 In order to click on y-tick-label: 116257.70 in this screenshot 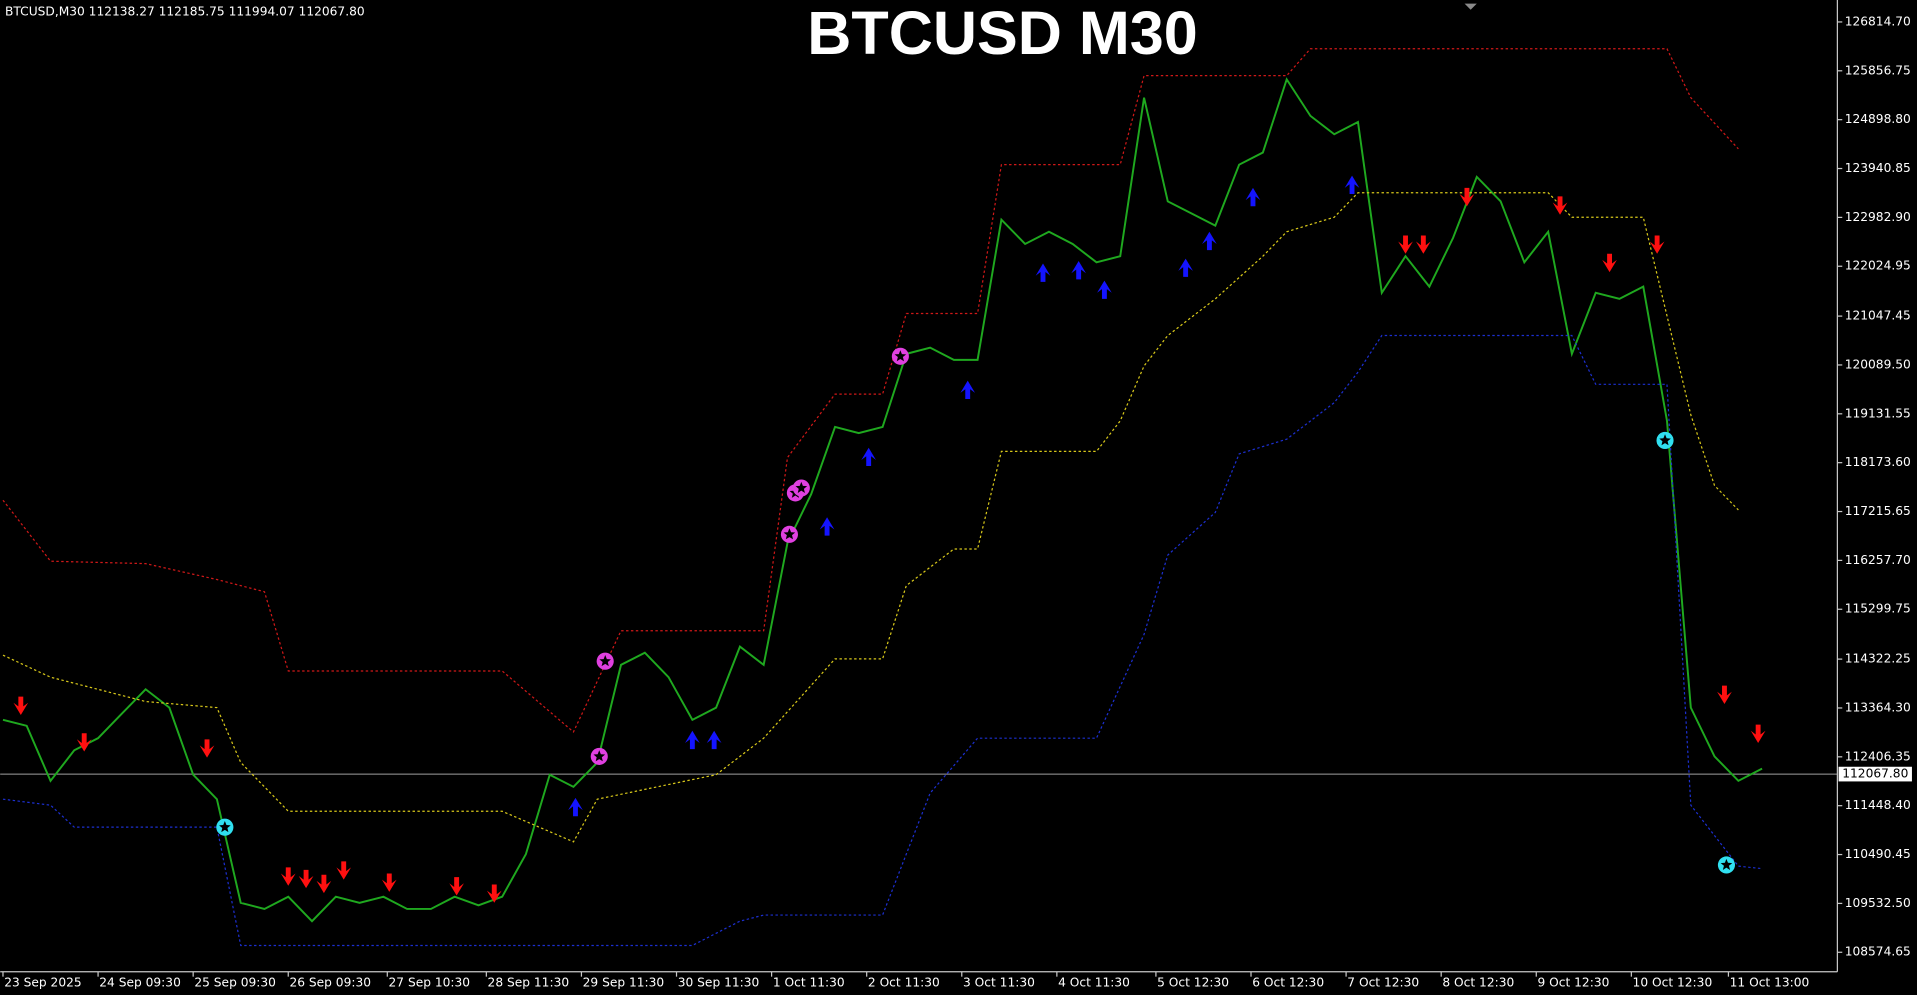, I will do `click(1878, 560)`.